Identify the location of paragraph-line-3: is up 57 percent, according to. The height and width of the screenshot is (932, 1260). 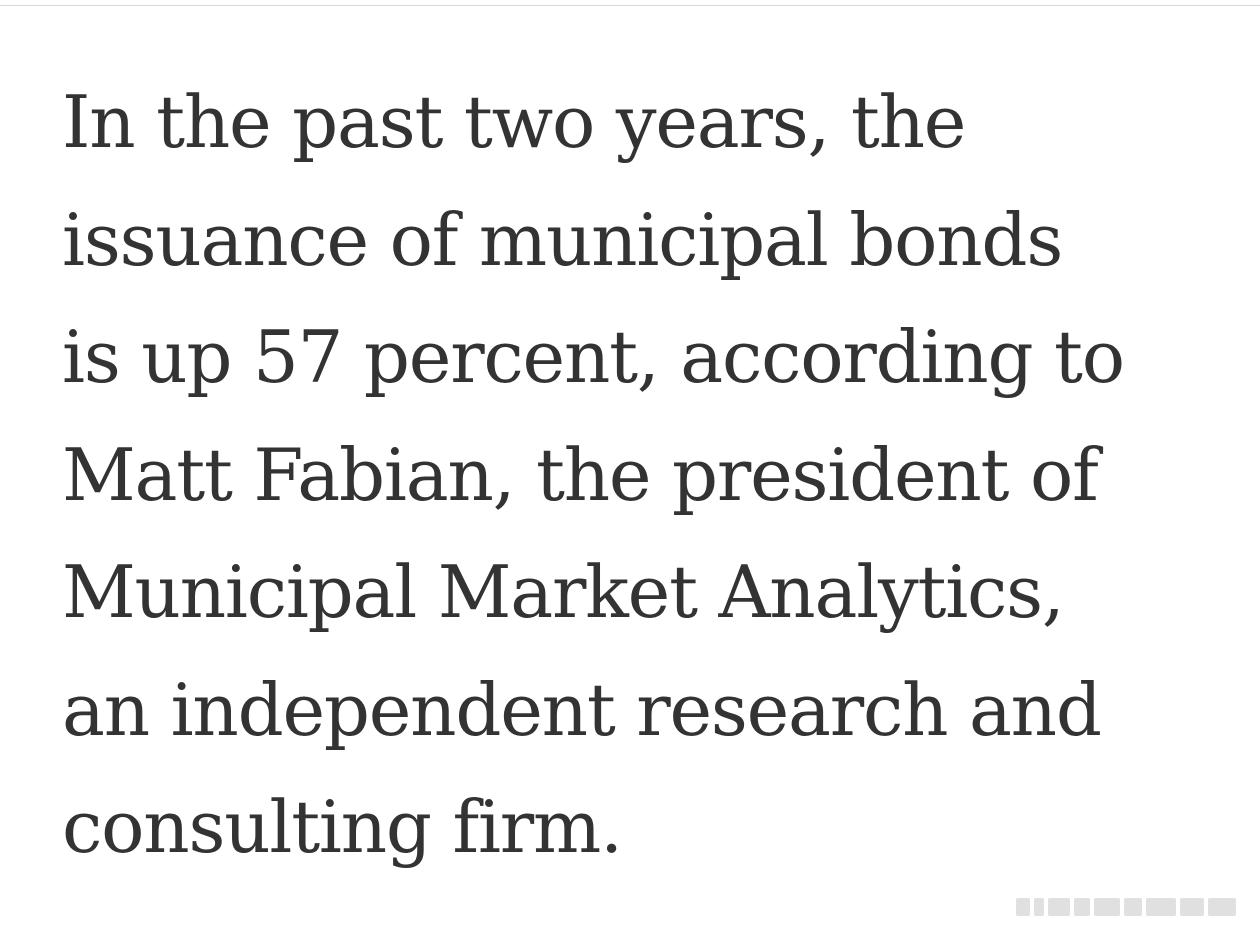
(593, 357).